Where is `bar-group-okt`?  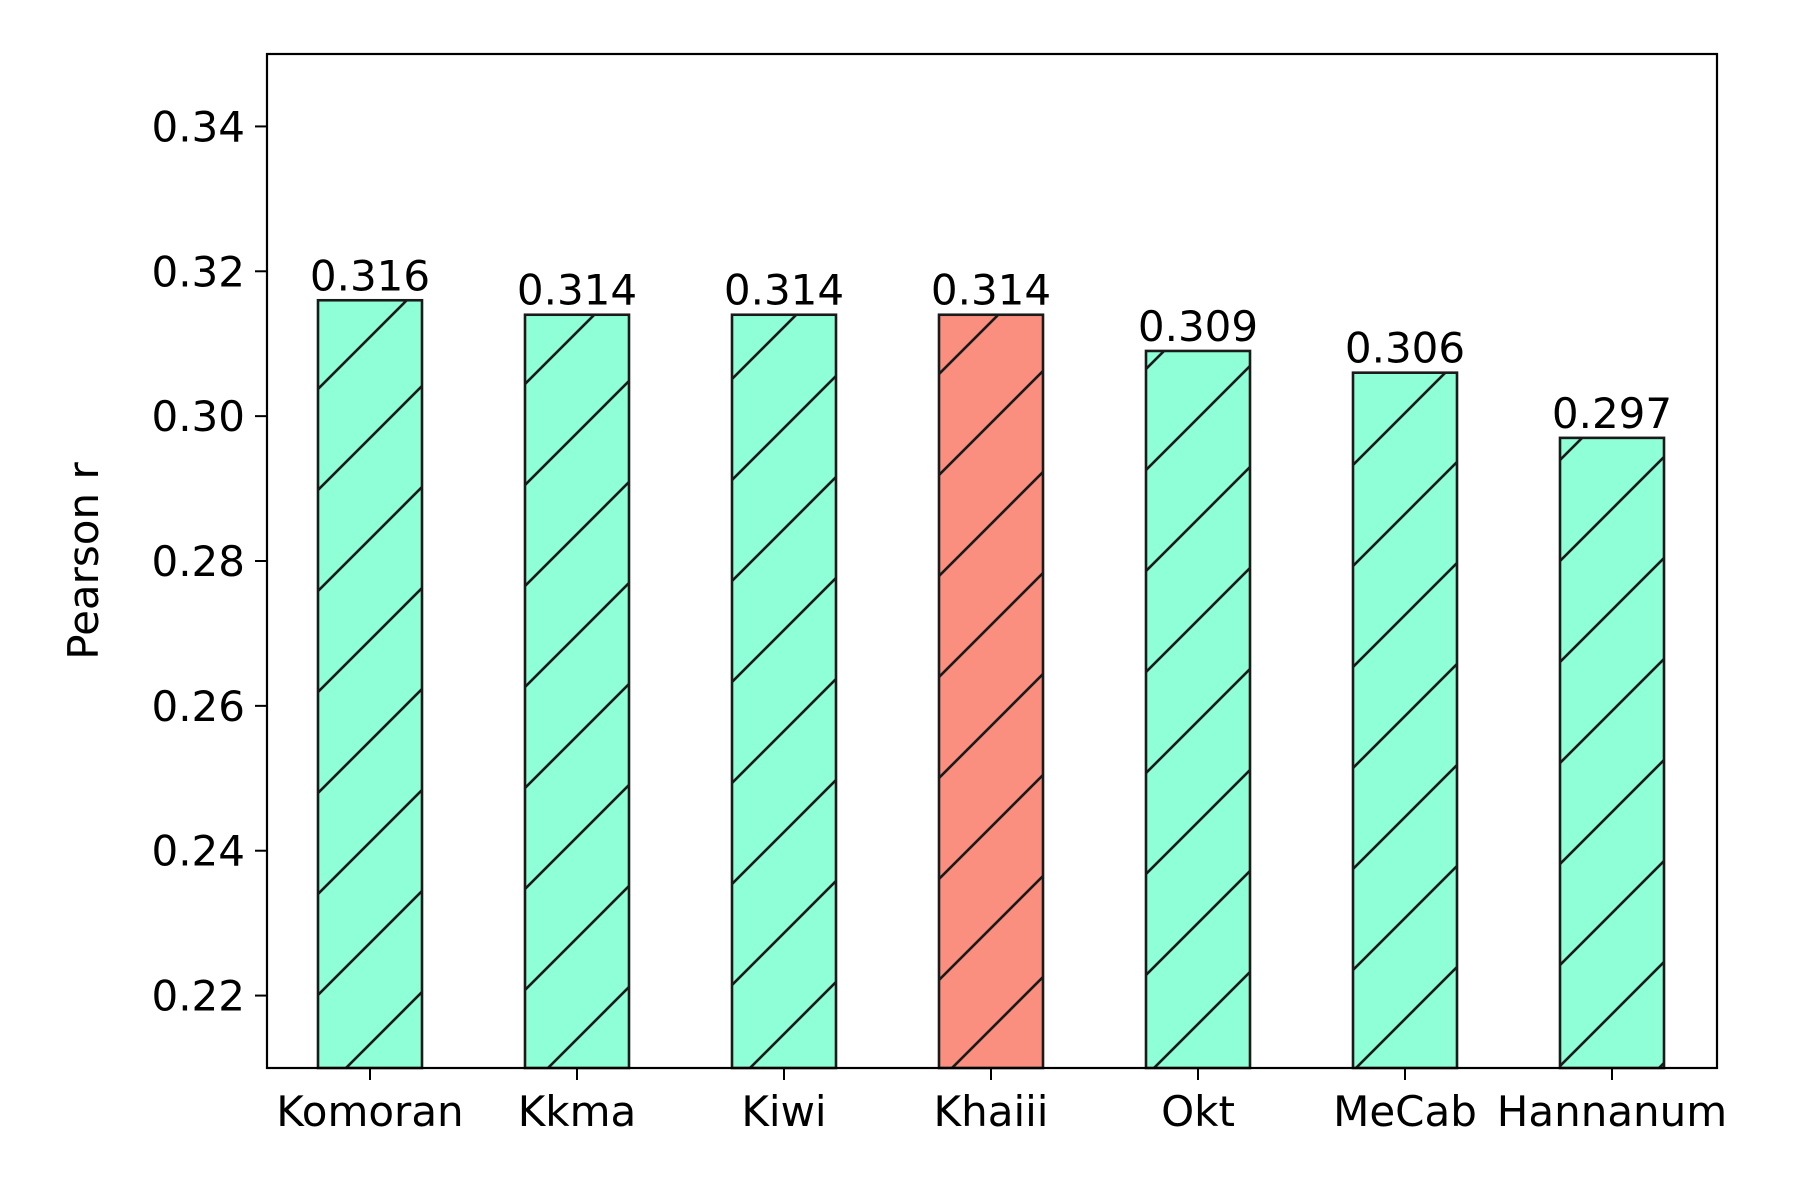 bar-group-okt is located at coordinates (1198, 709).